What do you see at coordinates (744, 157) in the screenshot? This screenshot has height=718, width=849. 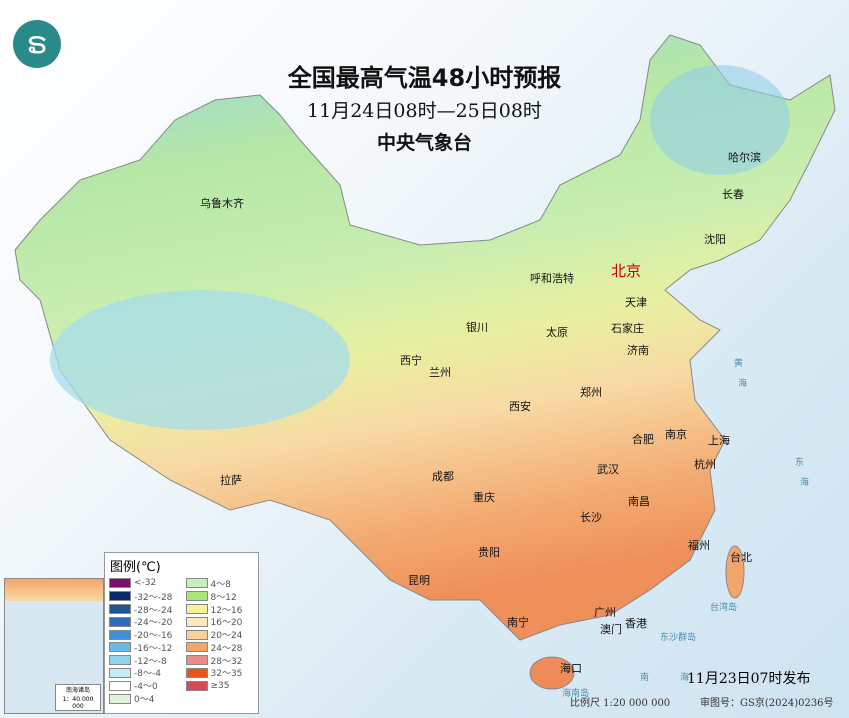 I see `city-label: 哈尔滨` at bounding box center [744, 157].